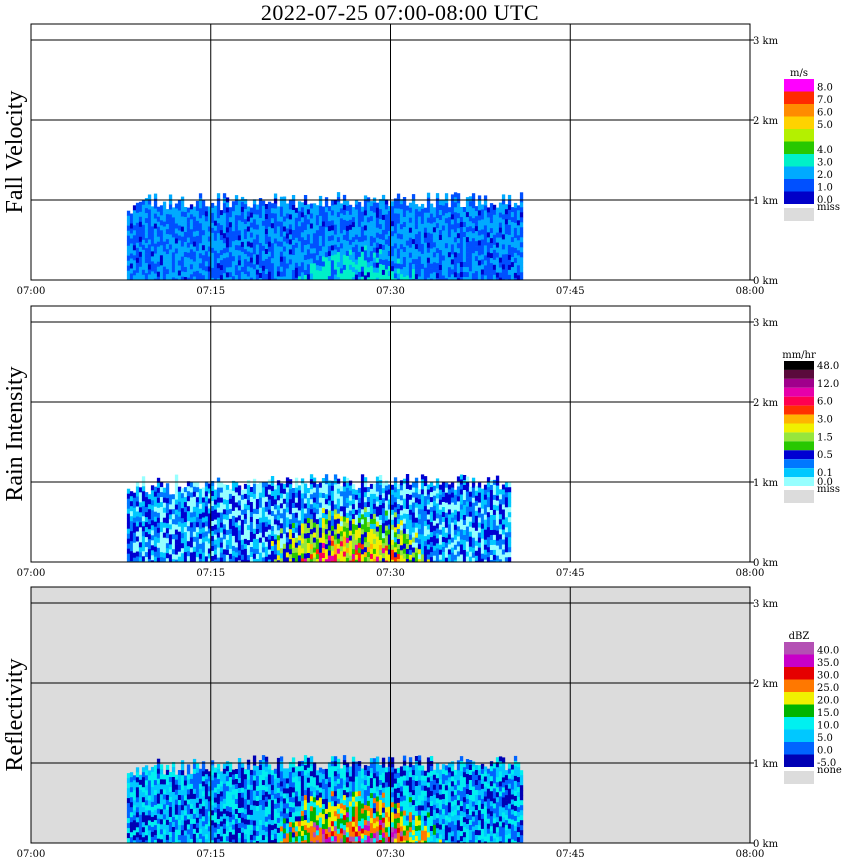 This screenshot has width=850, height=868. Describe the element at coordinates (799, 73) in the screenshot. I see `legend-unit: m/s` at that location.